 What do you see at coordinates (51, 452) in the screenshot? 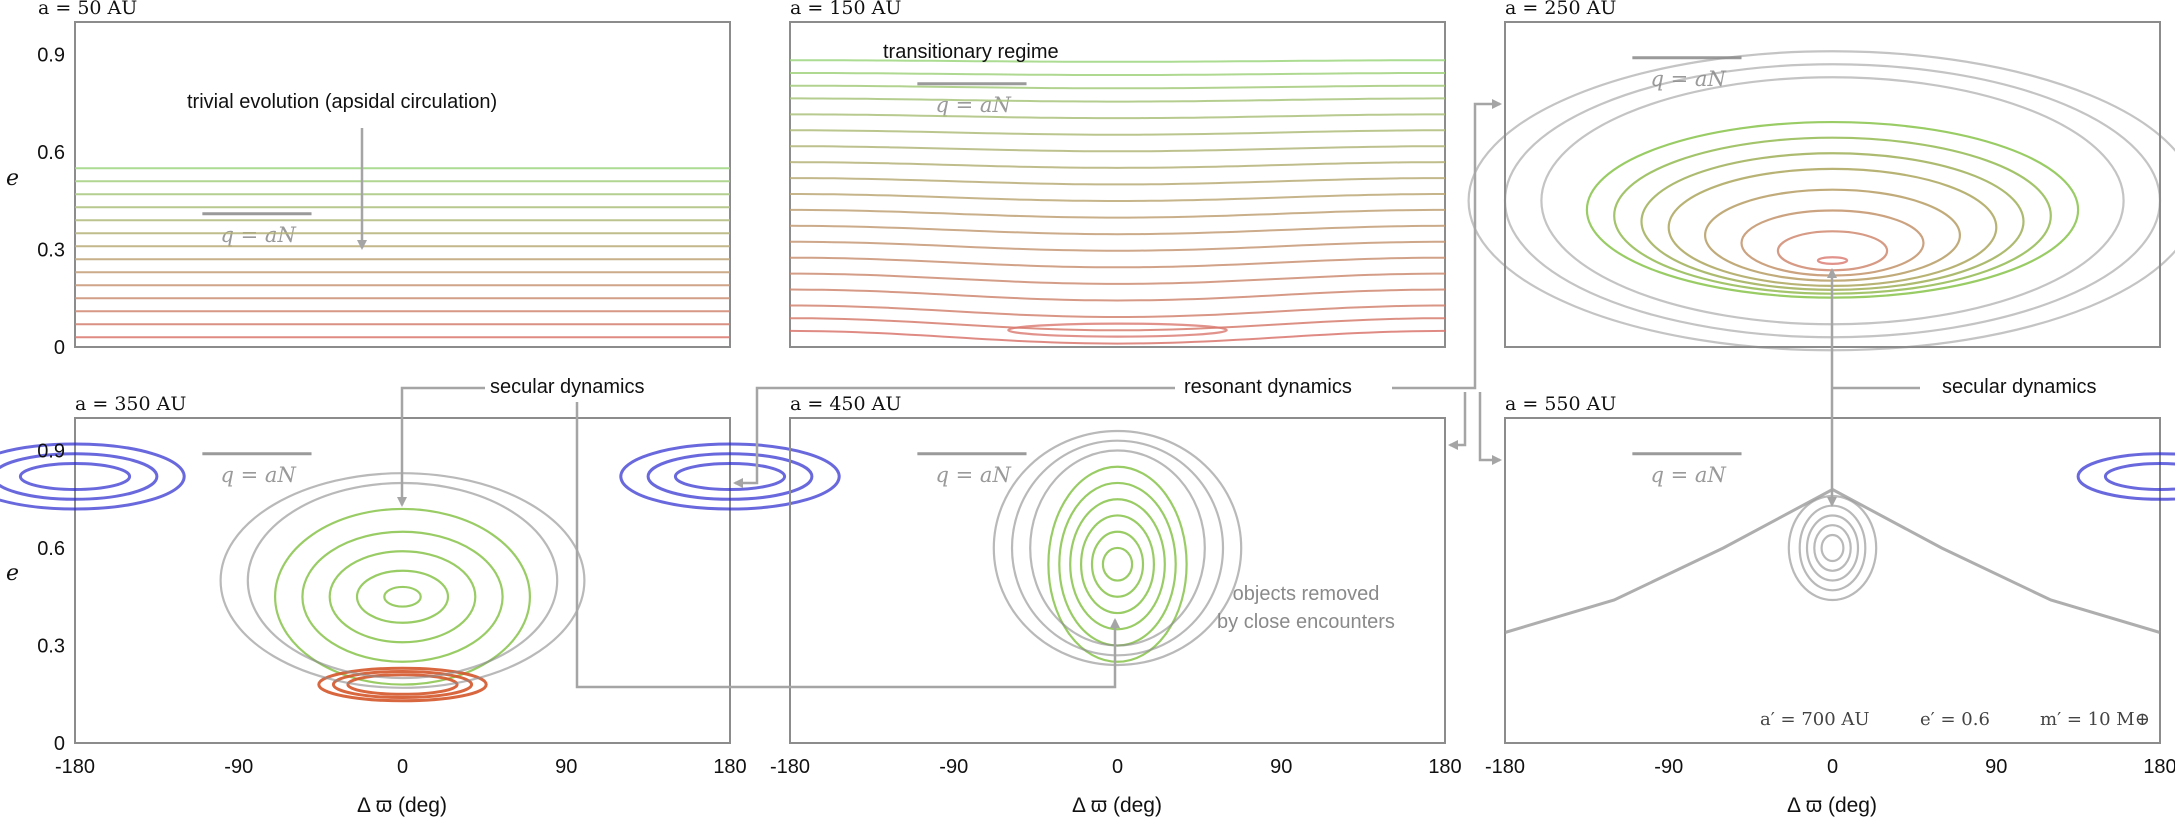
I see `y-tick-label: 0.9` at bounding box center [51, 452].